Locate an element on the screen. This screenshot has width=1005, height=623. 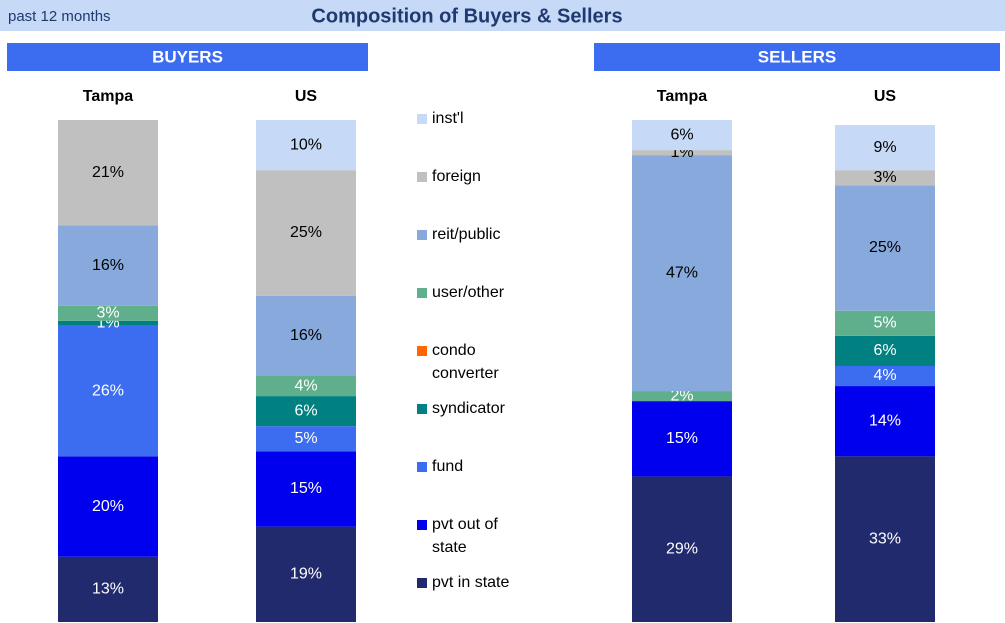
legend-label: foreign is located at coordinates (456, 176).